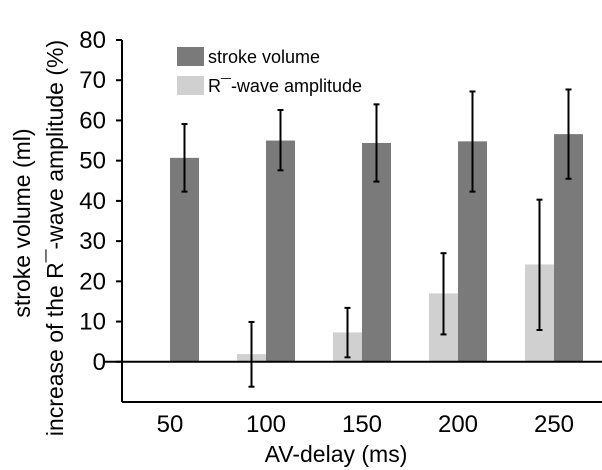 This screenshot has width=602, height=470. What do you see at coordinates (266, 424) in the screenshot?
I see `x-tick-label-100: 100` at bounding box center [266, 424].